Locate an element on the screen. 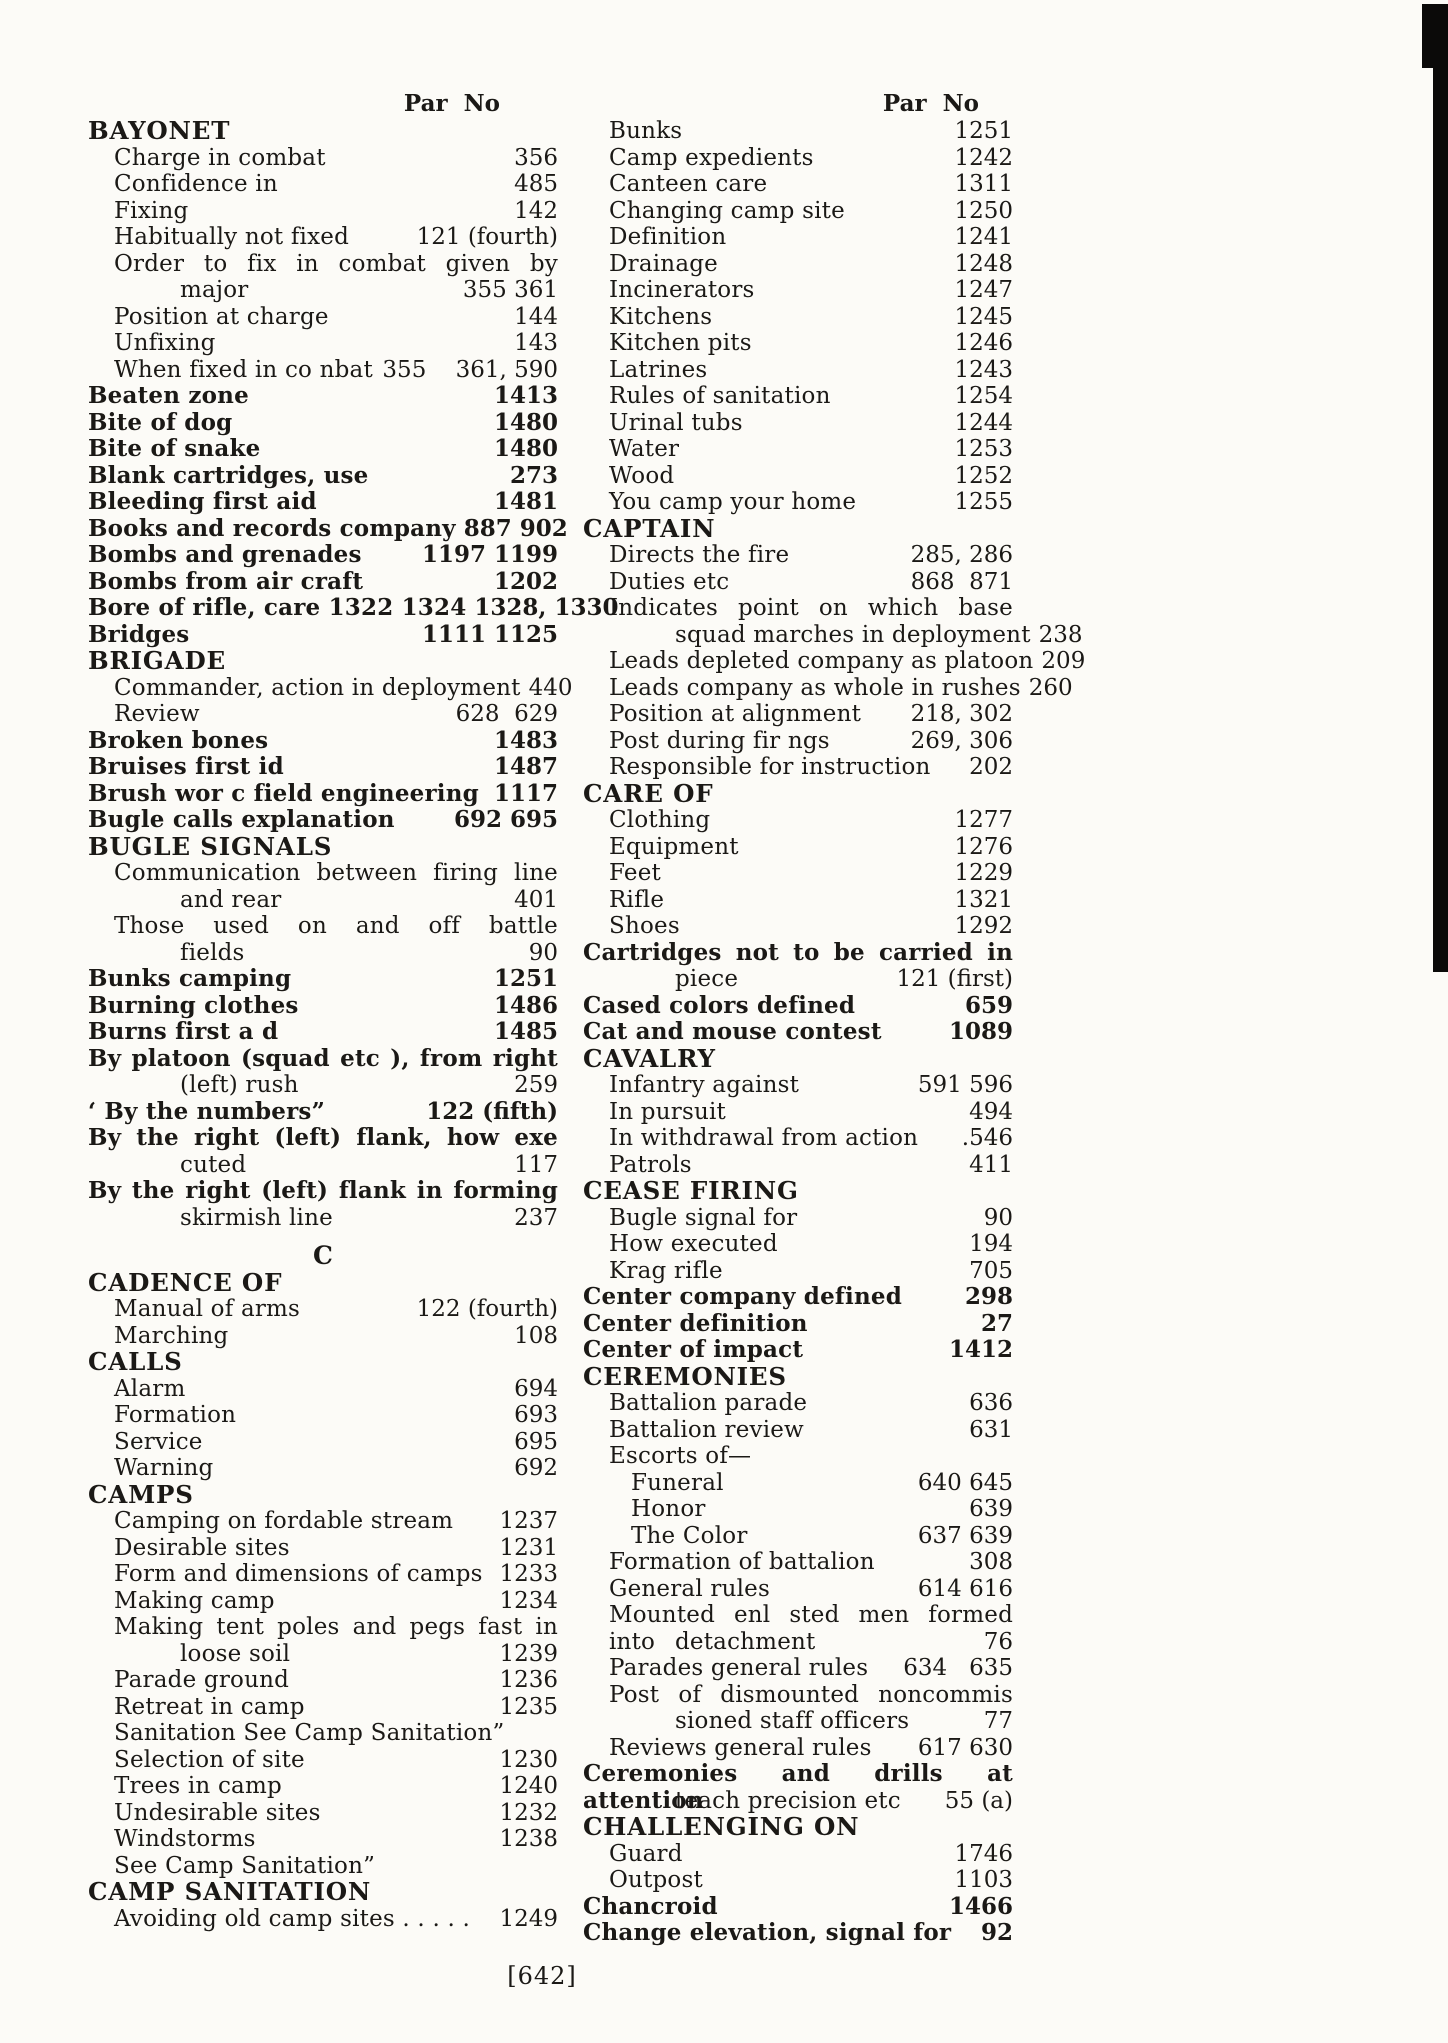 The image size is (1448, 2043). entry-text: Order to fix in combat given by is located at coordinates (336, 263).